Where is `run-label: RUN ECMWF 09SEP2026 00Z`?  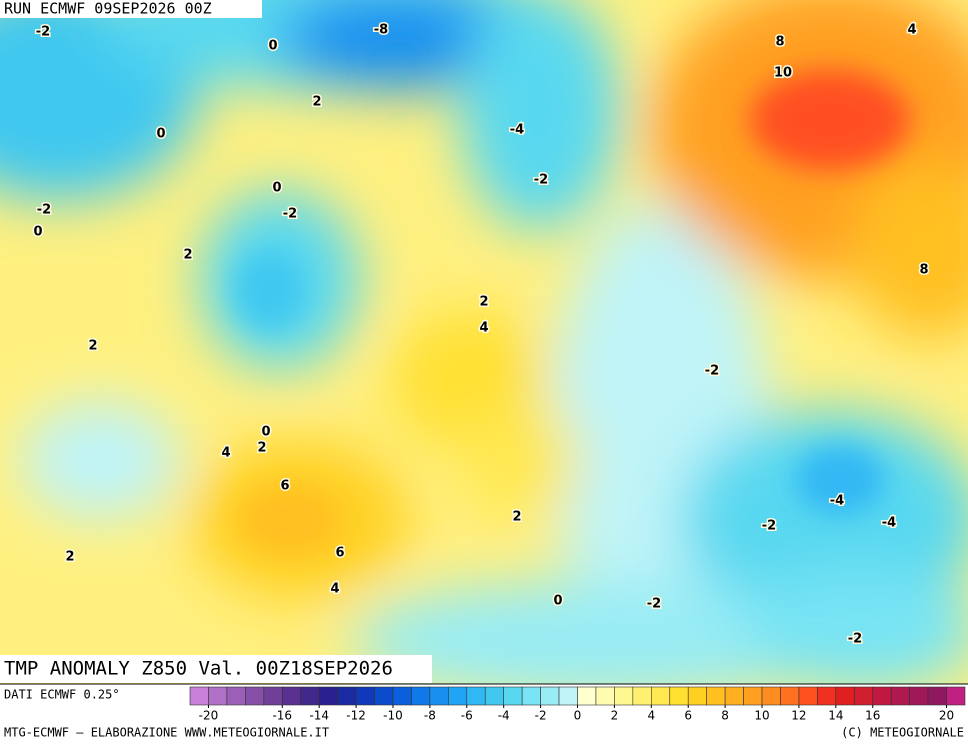
run-label: RUN ECMWF 09SEP2026 00Z is located at coordinates (108, 9).